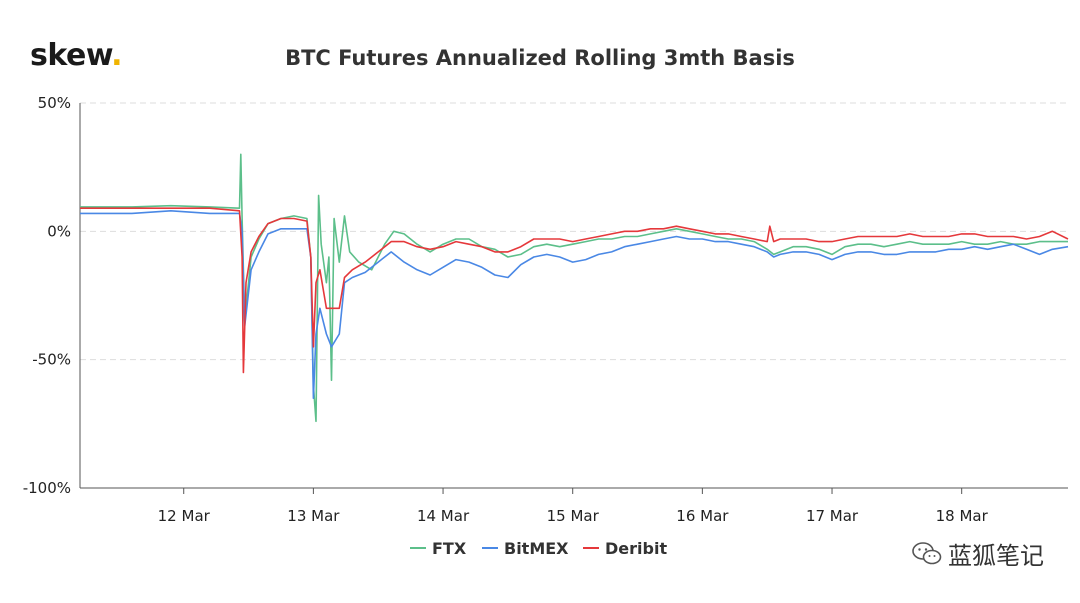 This screenshot has height=603, width=1080. Describe the element at coordinates (962, 516) in the screenshot. I see `x-tick-label: 18 Mar` at that location.